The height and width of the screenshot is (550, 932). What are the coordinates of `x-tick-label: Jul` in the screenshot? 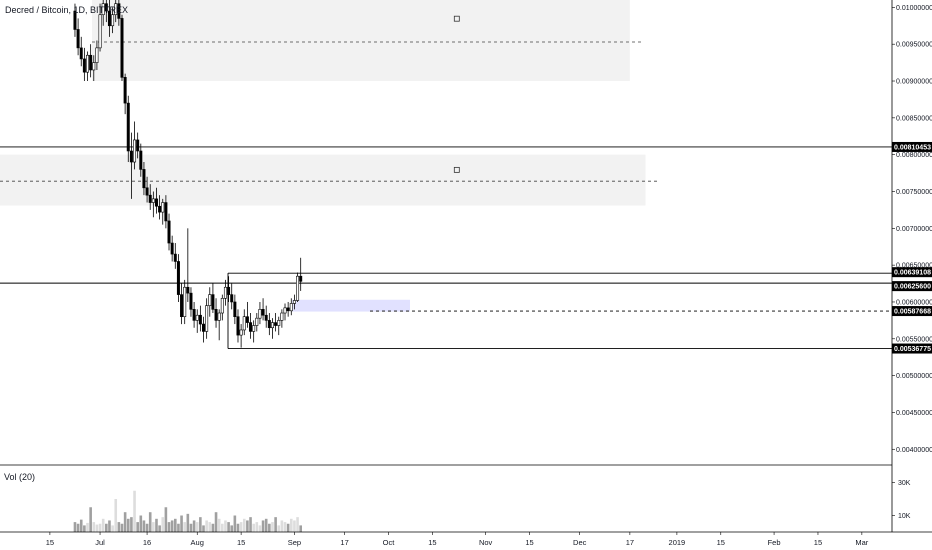 It's located at (100, 542).